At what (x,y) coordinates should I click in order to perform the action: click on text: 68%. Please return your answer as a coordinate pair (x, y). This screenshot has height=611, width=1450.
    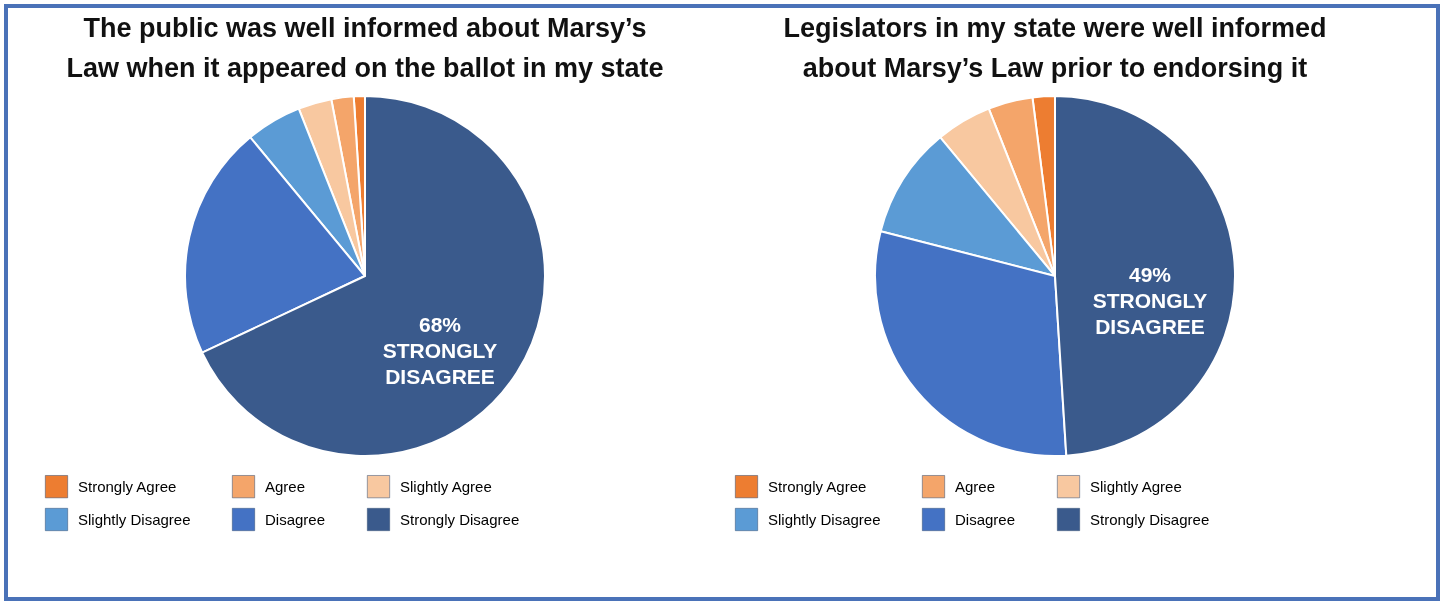
    Looking at the image, I should click on (440, 324).